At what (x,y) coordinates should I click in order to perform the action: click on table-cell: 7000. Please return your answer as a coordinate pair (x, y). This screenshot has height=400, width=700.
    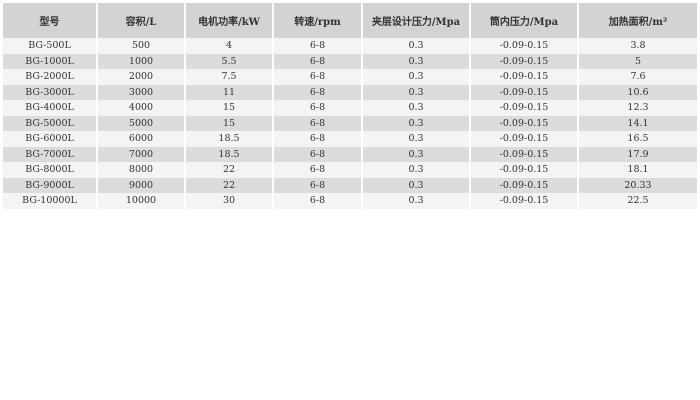
    Looking at the image, I should click on (140, 154).